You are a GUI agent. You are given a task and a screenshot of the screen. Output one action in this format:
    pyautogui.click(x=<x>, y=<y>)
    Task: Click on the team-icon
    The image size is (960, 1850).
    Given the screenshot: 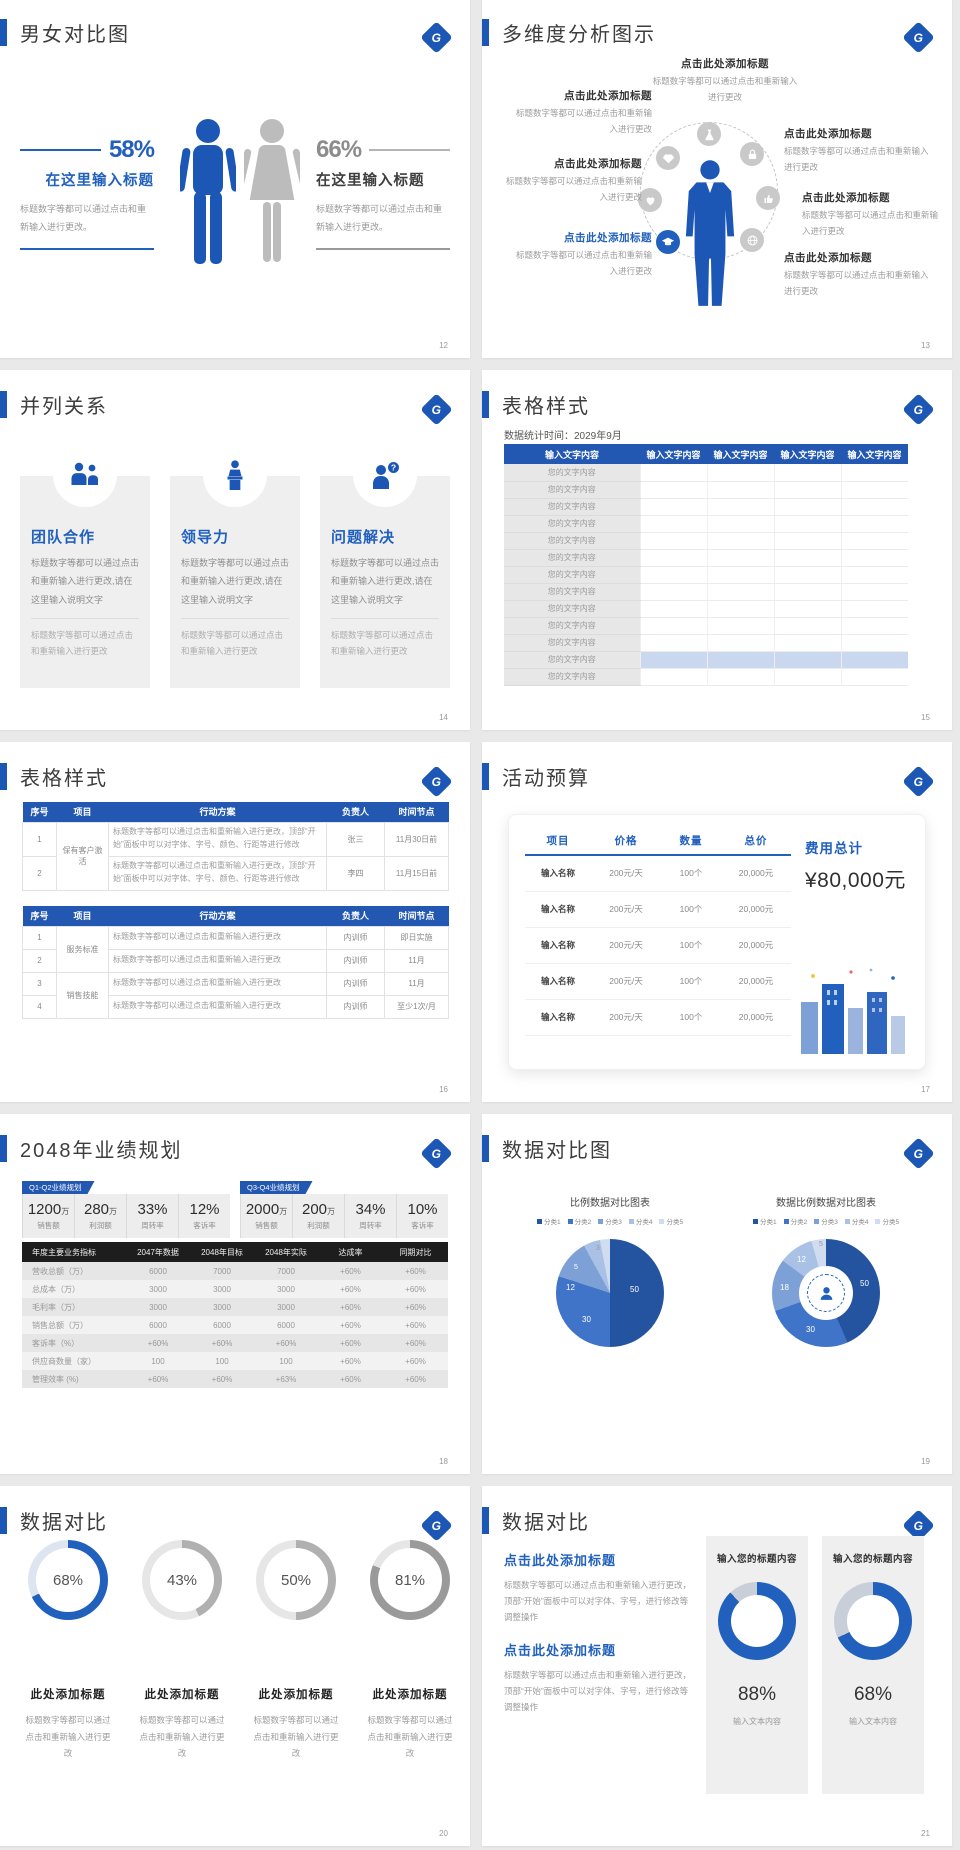 What is the action you would take?
    pyautogui.click(x=85, y=473)
    